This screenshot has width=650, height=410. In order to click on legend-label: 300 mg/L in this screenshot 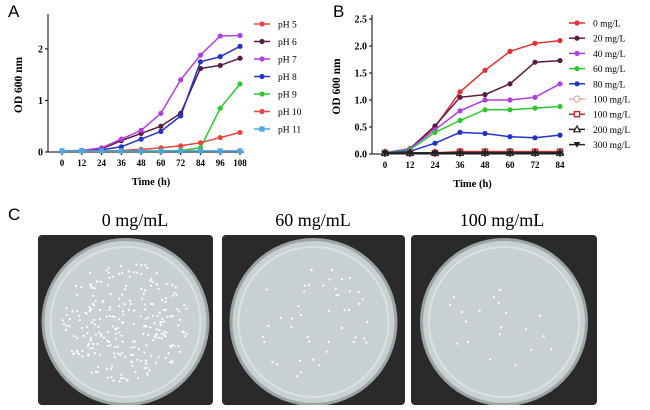, I will do `click(611, 146)`.